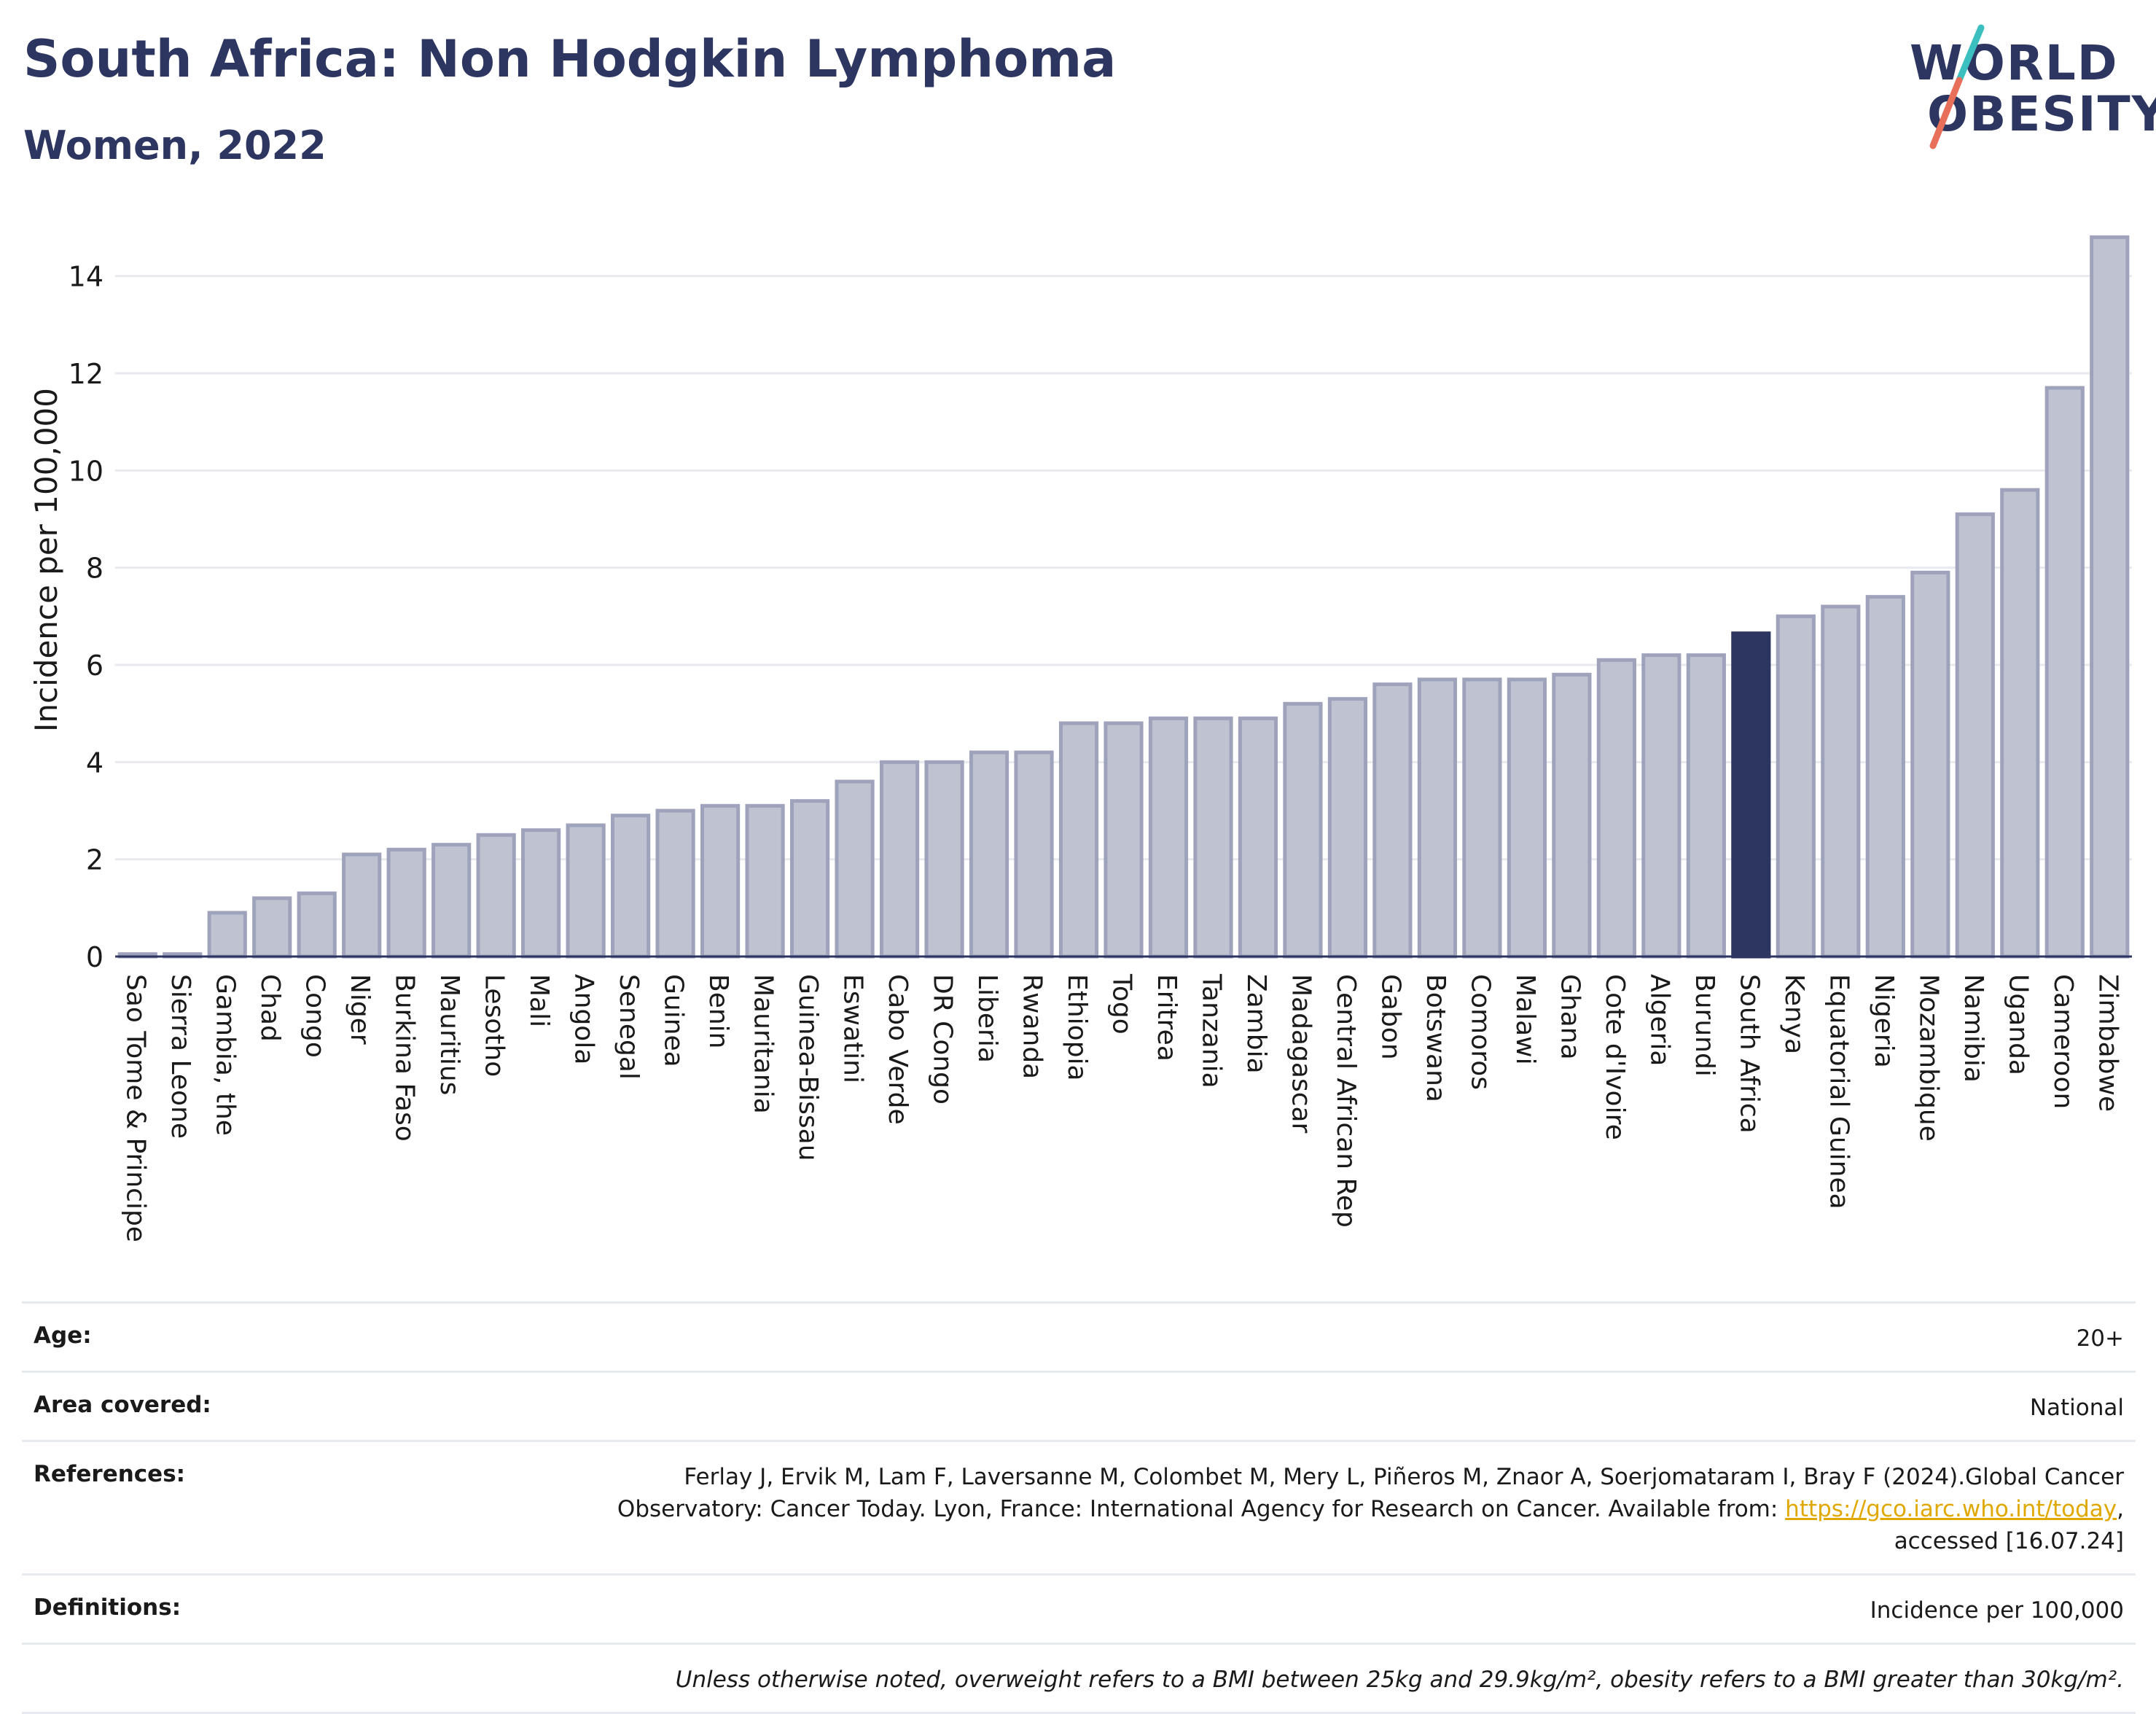 The width and height of the screenshot is (2156, 1714). I want to click on y-tick-label: 12, so click(86, 374).